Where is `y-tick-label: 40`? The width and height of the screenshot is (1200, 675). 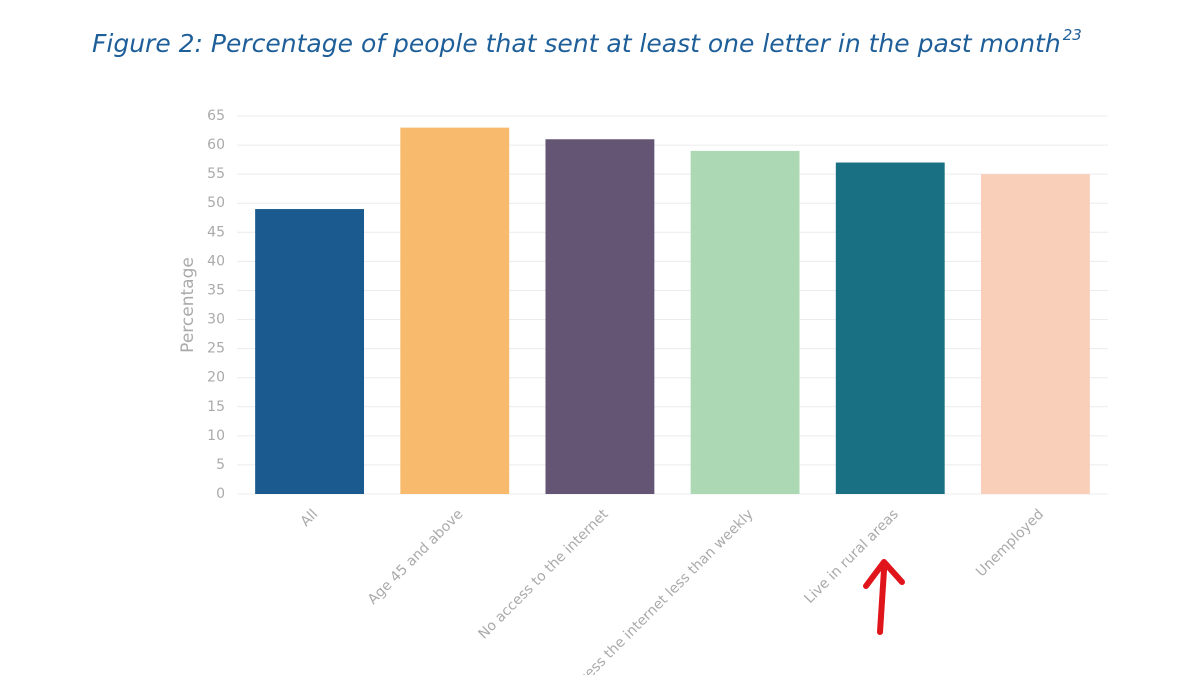
y-tick-label: 40 is located at coordinates (216, 261).